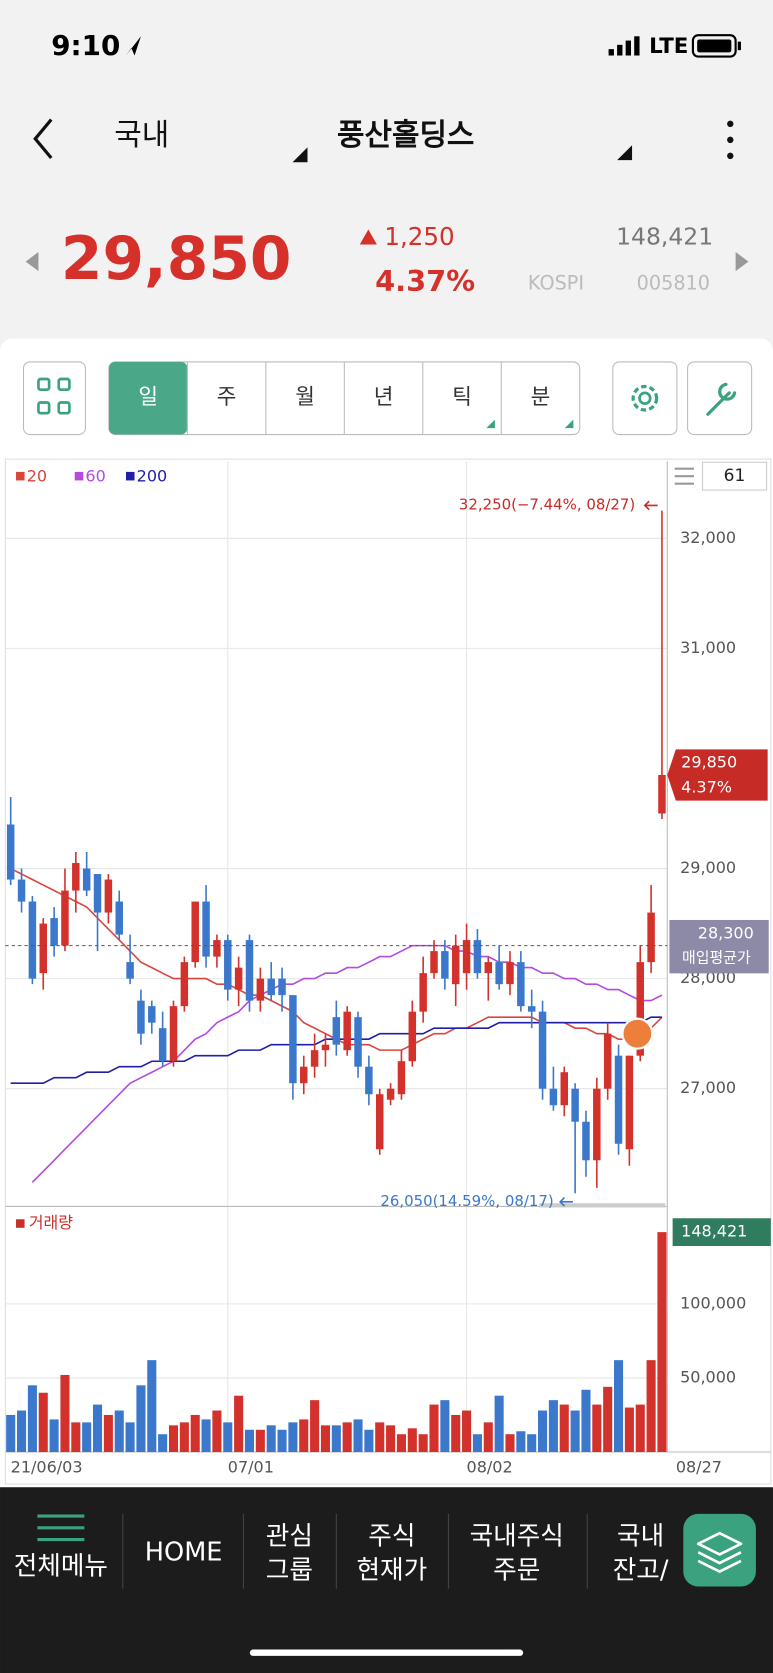 This screenshot has height=1673, width=773. I want to click on menu-icon, so click(61, 1528).